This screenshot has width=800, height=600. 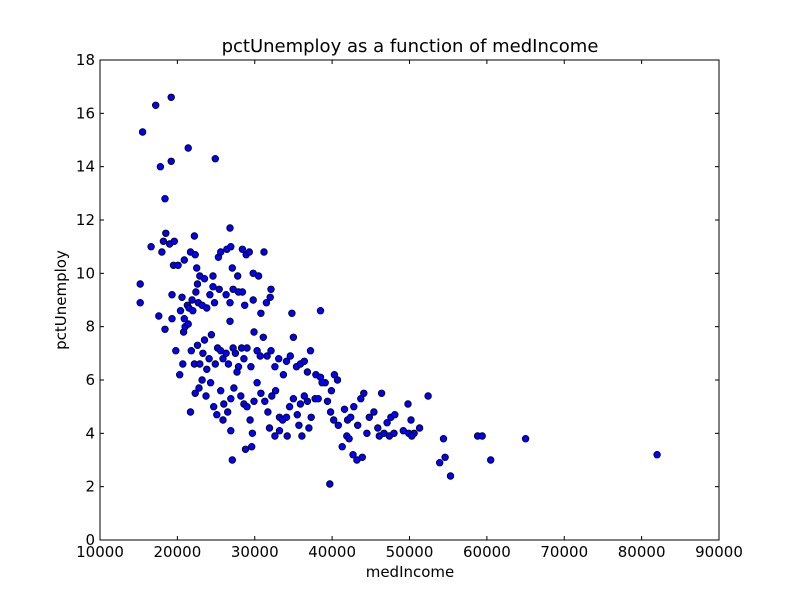 I want to click on y-tick-label: 8, so click(x=90, y=327).